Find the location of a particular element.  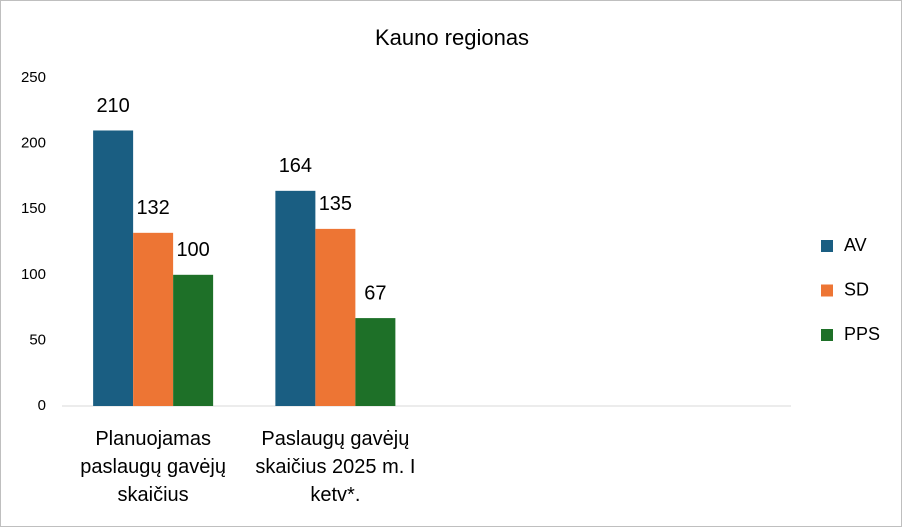

data-label: 210 is located at coordinates (112, 106).